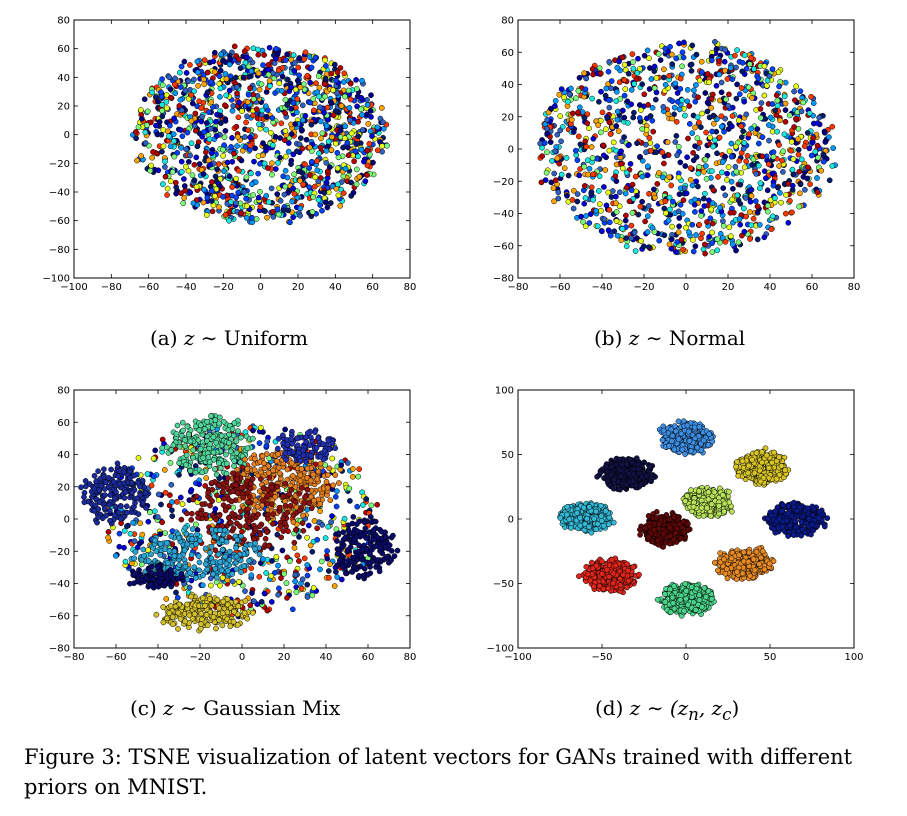 This screenshot has width=907, height=816. What do you see at coordinates (59, 193) in the screenshot?
I see `y-tick-label: −40` at bounding box center [59, 193].